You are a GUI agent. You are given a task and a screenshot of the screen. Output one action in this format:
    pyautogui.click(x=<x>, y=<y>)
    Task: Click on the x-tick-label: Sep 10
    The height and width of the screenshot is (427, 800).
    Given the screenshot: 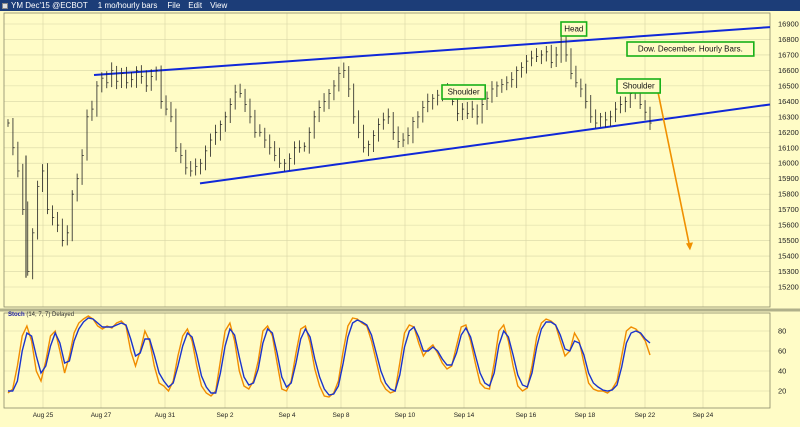 What is the action you would take?
    pyautogui.click(x=405, y=415)
    